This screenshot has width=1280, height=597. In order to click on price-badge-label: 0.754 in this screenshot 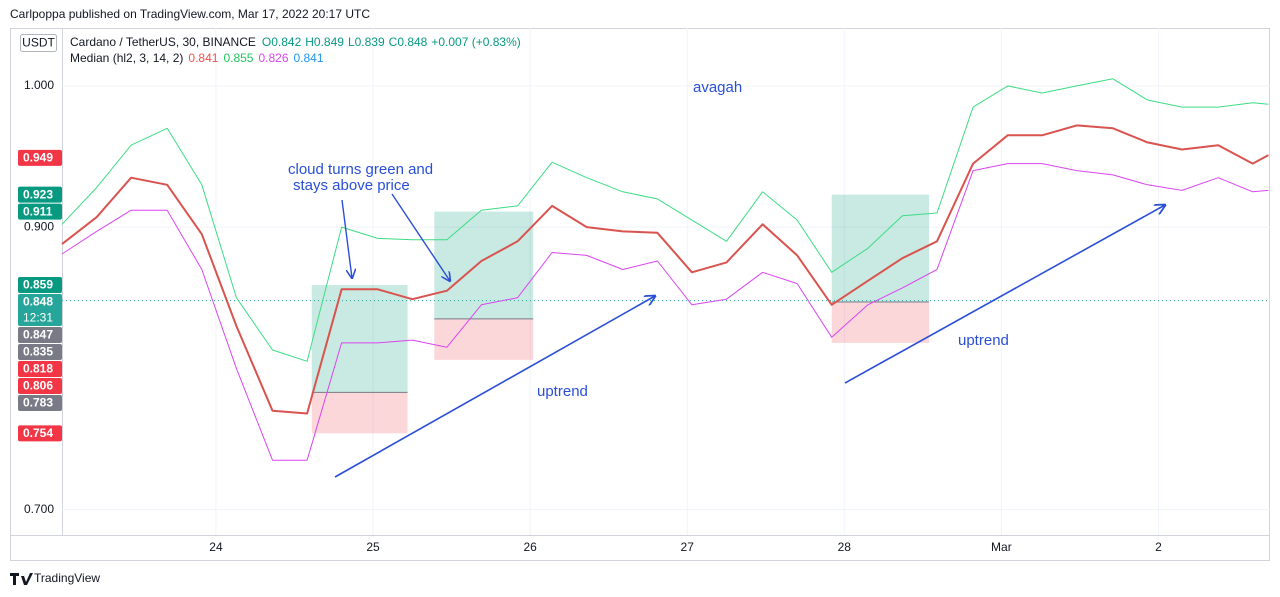, I will do `click(38, 433)`.